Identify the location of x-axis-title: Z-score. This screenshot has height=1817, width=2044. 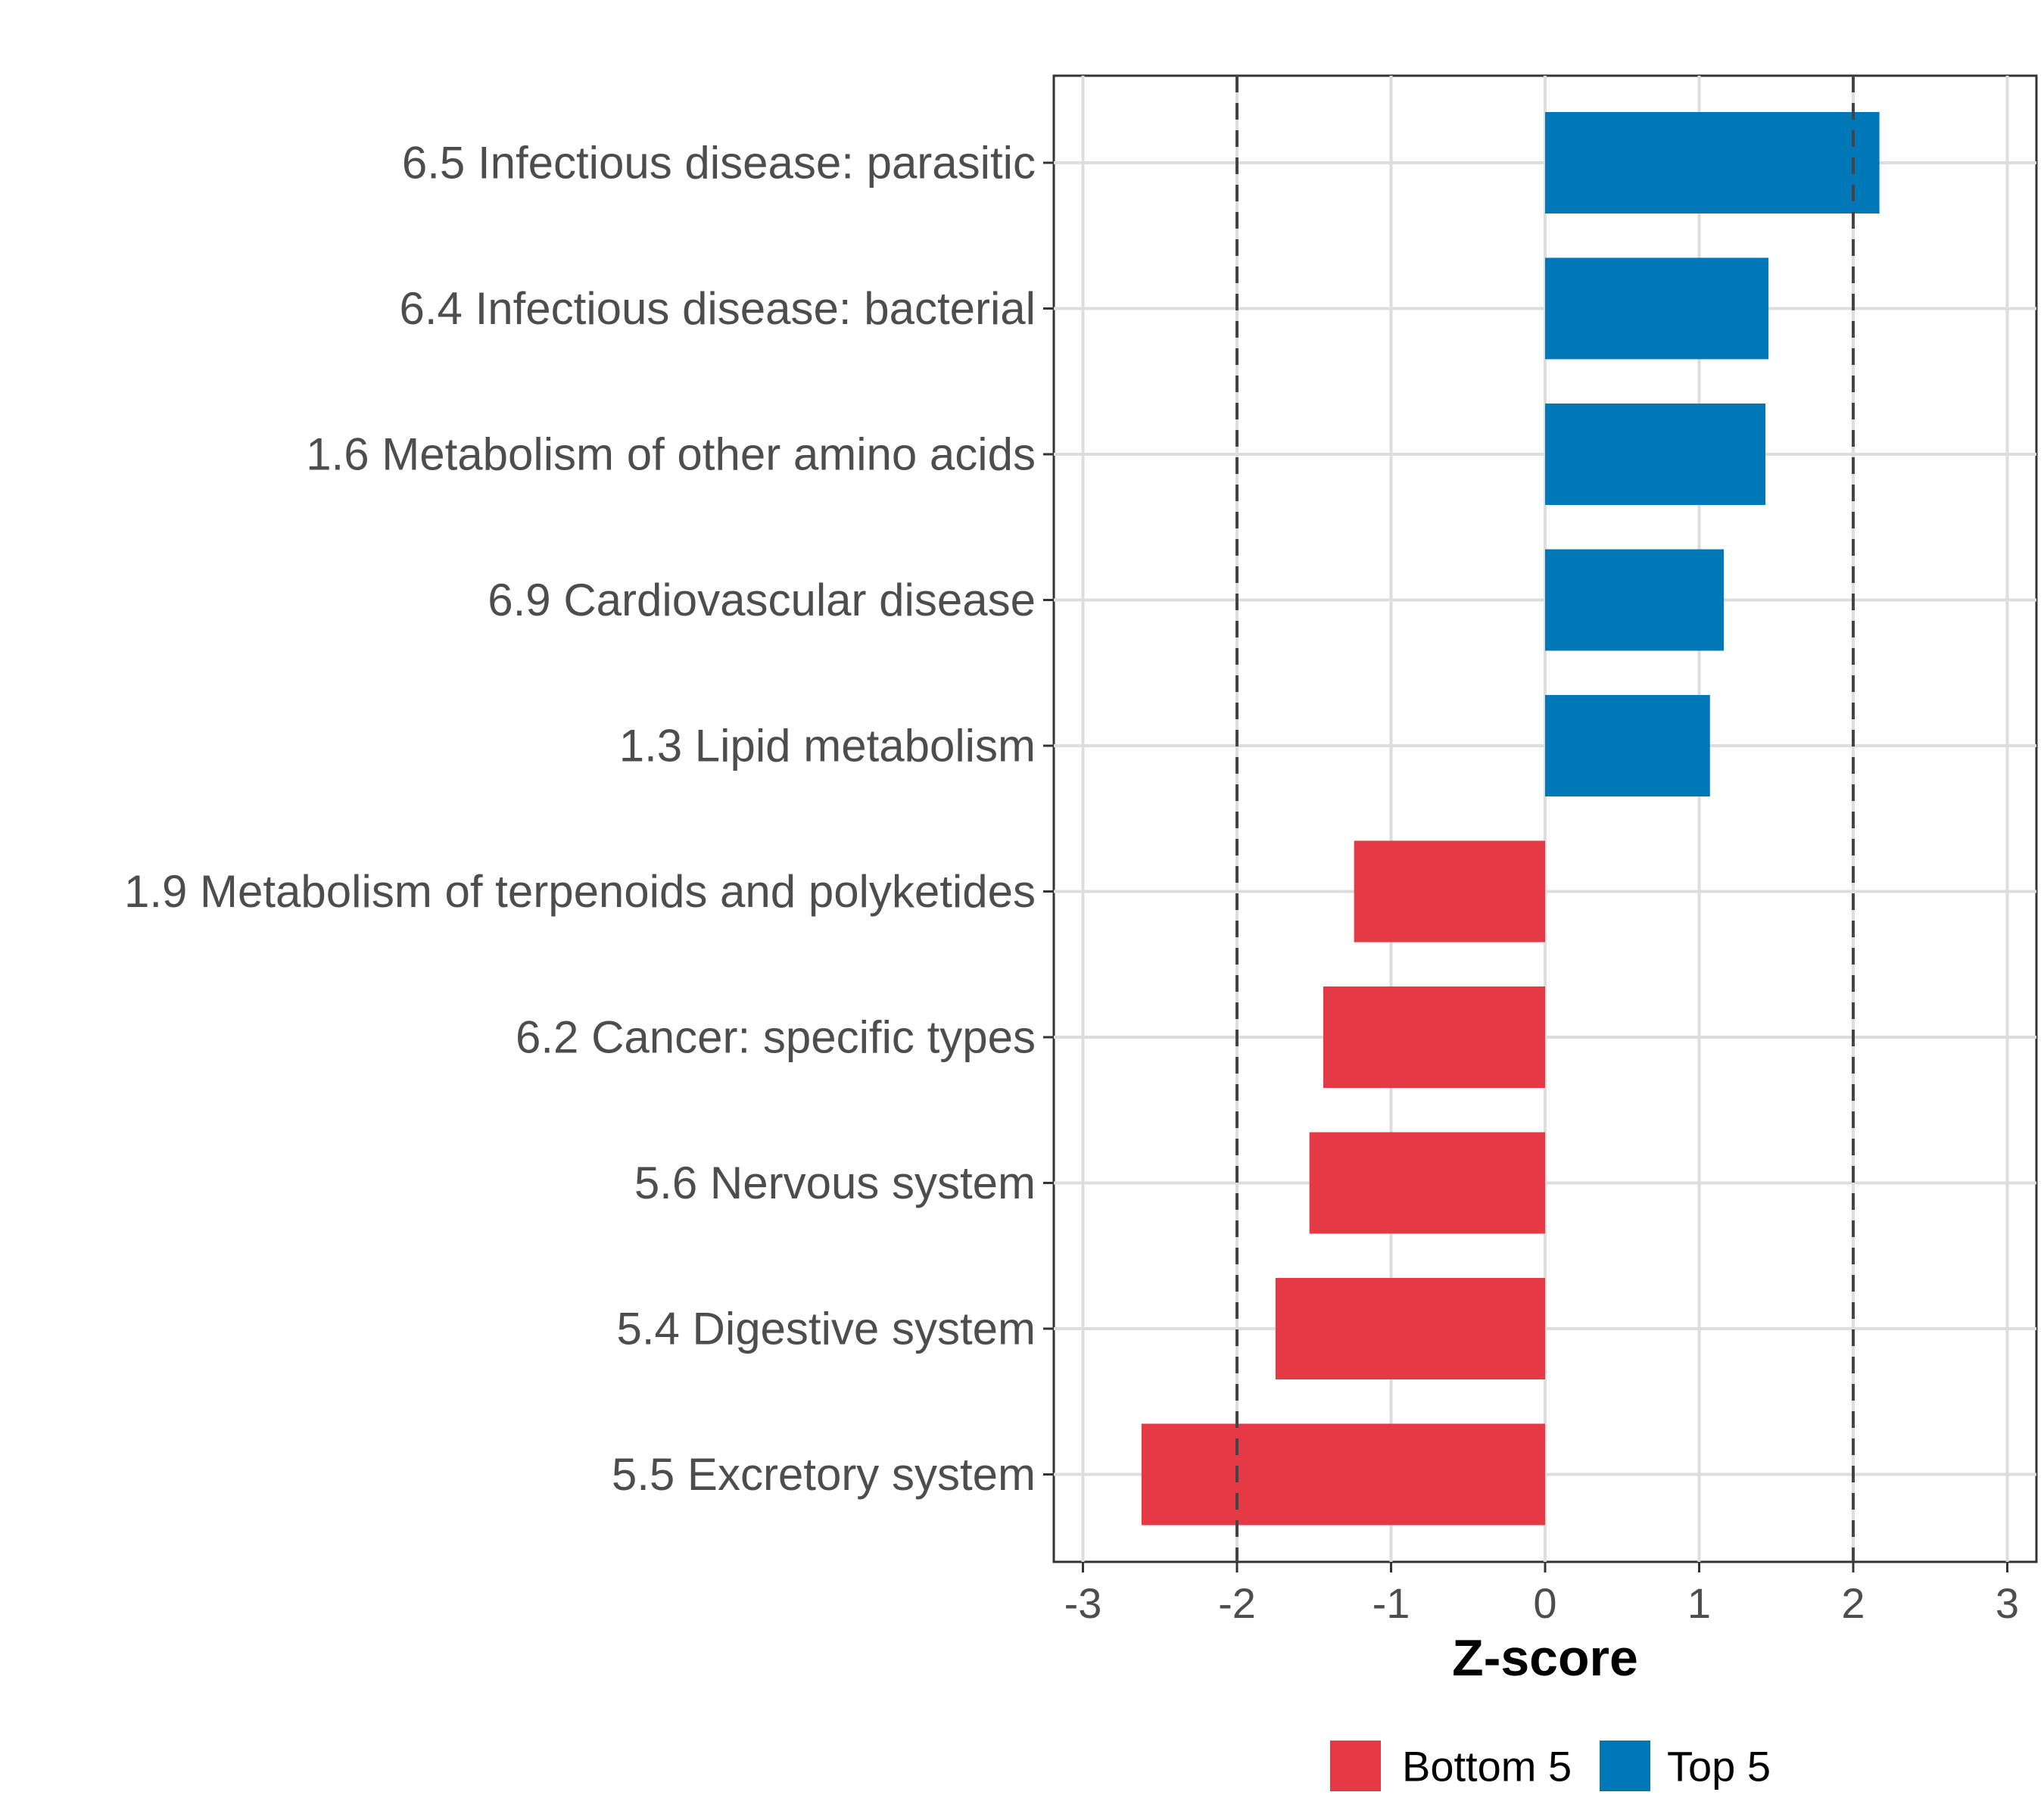
(1545, 1658).